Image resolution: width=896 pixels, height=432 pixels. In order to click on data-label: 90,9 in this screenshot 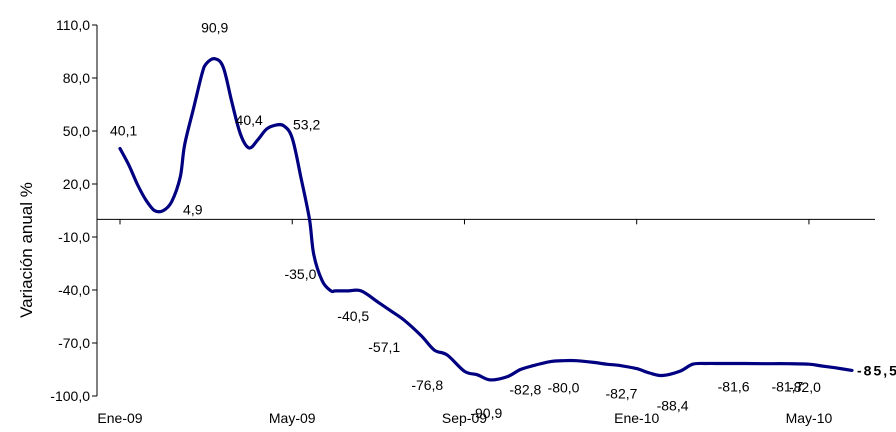, I will do `click(214, 28)`.